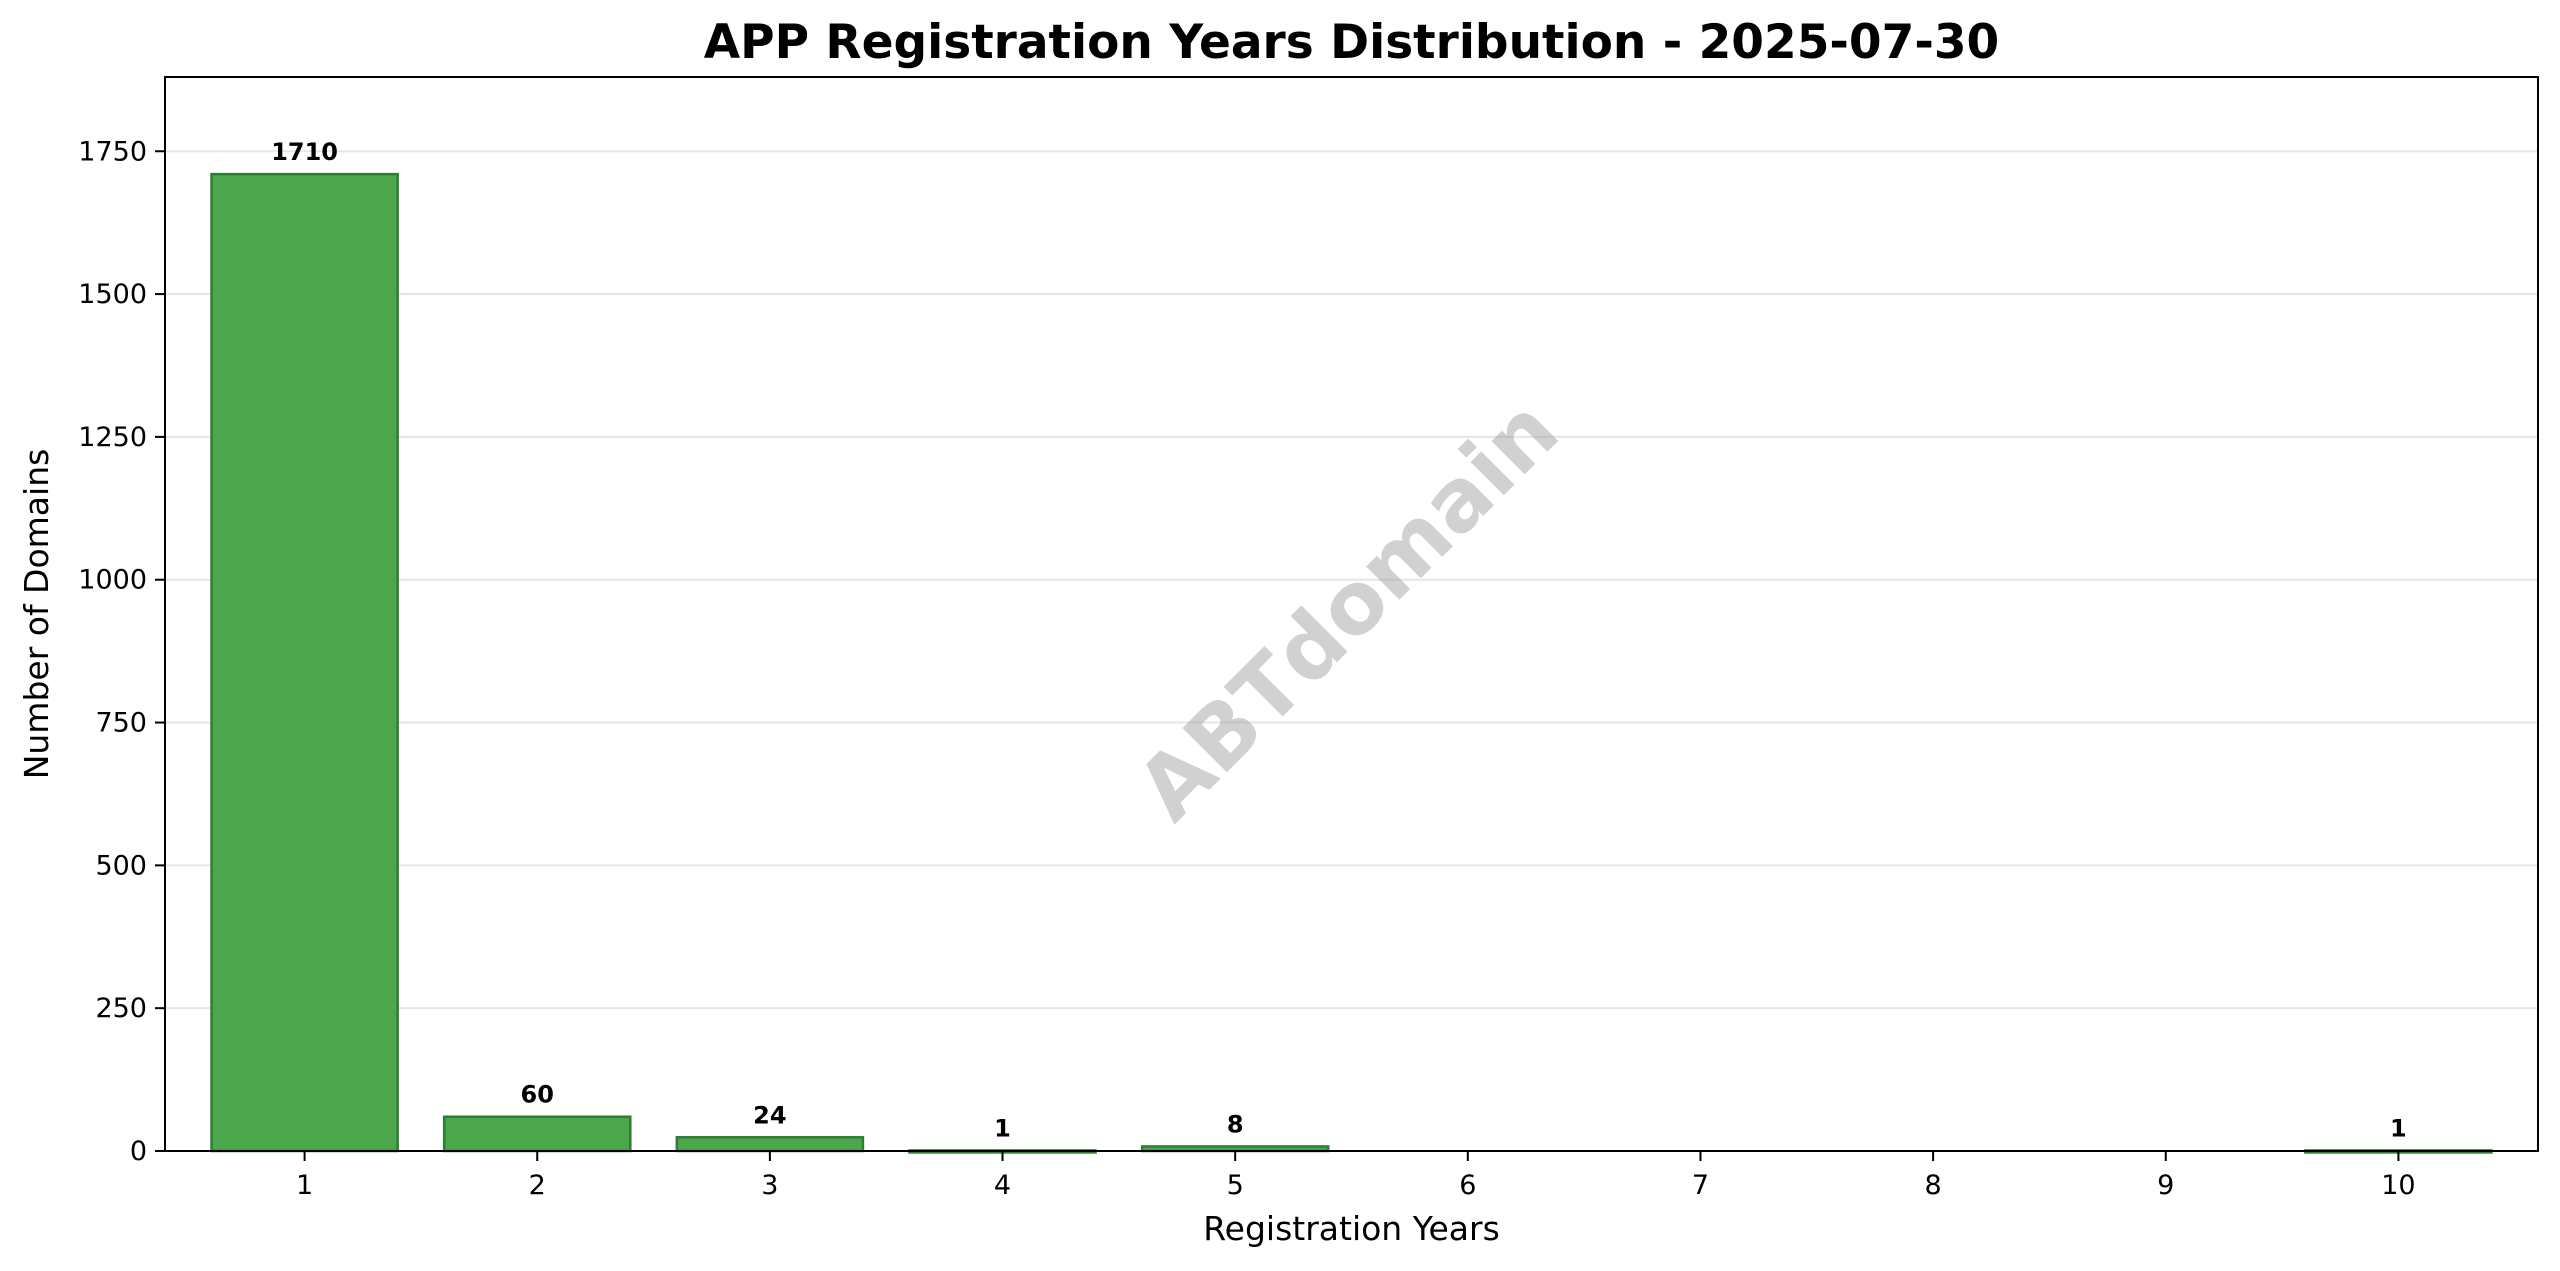 The image size is (2560, 1271). What do you see at coordinates (121, 865) in the screenshot?
I see `y-tick-label: 500` at bounding box center [121, 865].